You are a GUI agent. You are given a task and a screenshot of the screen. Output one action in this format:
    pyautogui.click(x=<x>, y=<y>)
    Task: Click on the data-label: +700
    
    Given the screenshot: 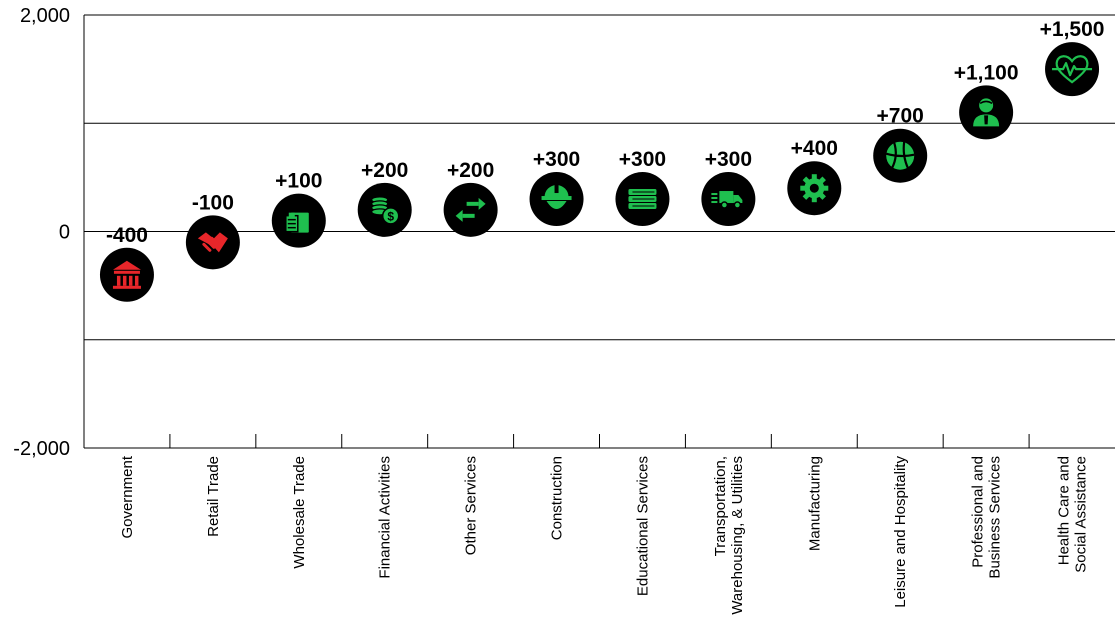 What is the action you would take?
    pyautogui.click(x=900, y=116)
    